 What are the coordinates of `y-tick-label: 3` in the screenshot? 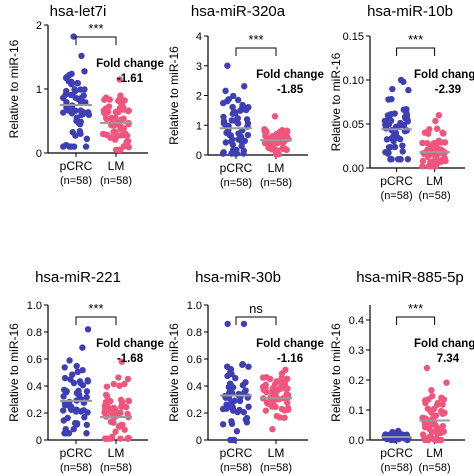 It's located at (199, 67).